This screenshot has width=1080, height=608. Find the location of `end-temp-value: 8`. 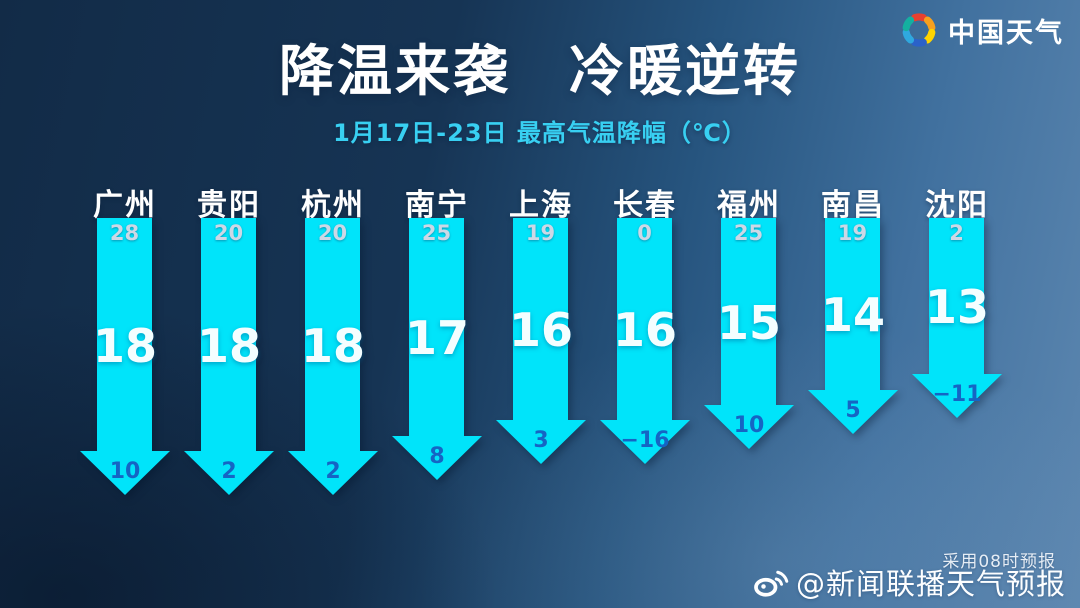

end-temp-value: 8 is located at coordinates (437, 456).